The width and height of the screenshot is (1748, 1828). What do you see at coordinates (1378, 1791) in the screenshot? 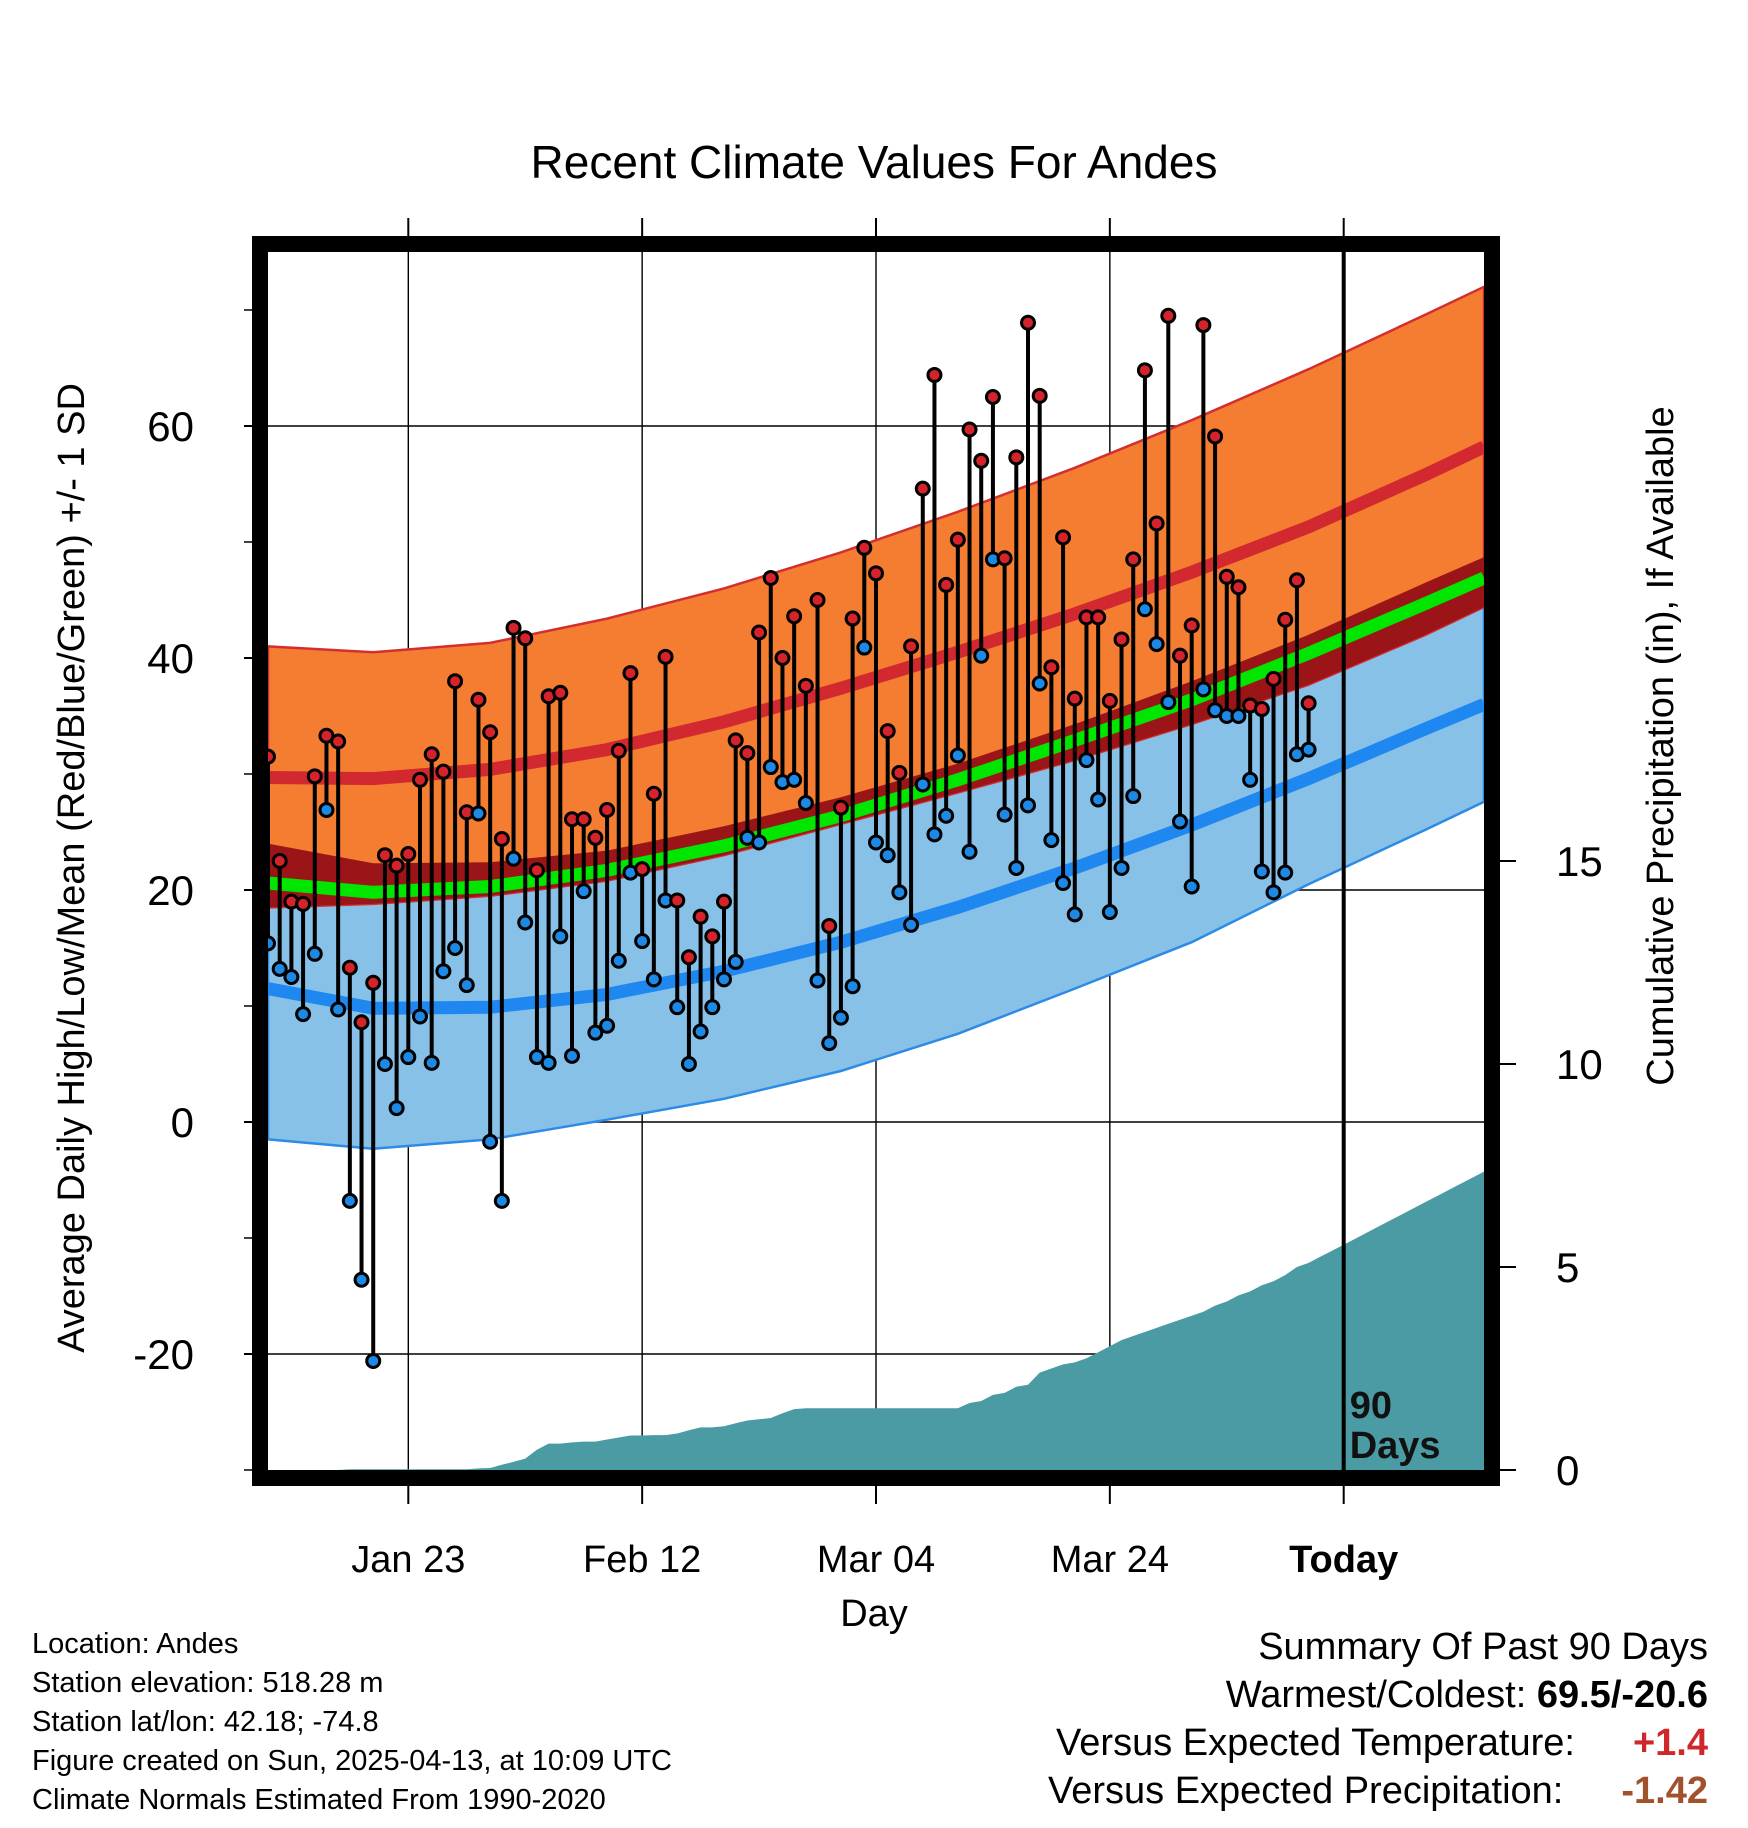
I see `summary-precip: Versus Expected Precipitation: -1.42` at bounding box center [1378, 1791].